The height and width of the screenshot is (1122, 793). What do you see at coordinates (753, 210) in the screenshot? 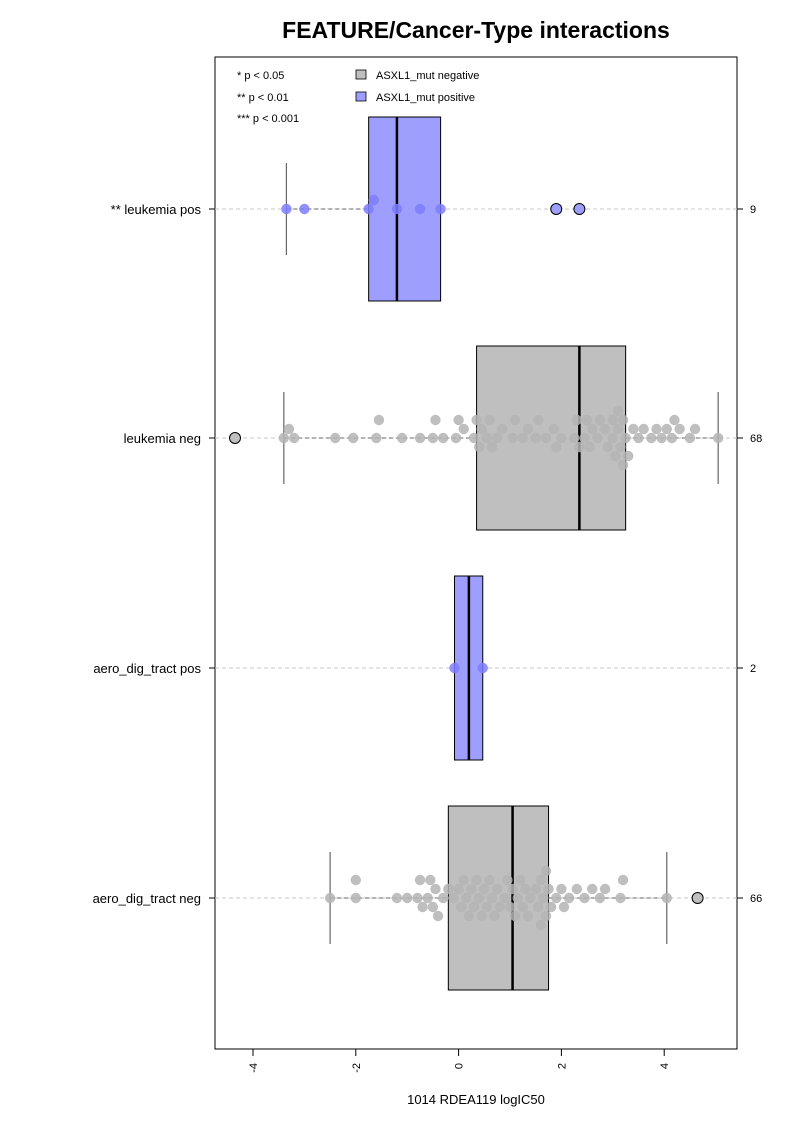
I see `group-count: 9` at bounding box center [753, 210].